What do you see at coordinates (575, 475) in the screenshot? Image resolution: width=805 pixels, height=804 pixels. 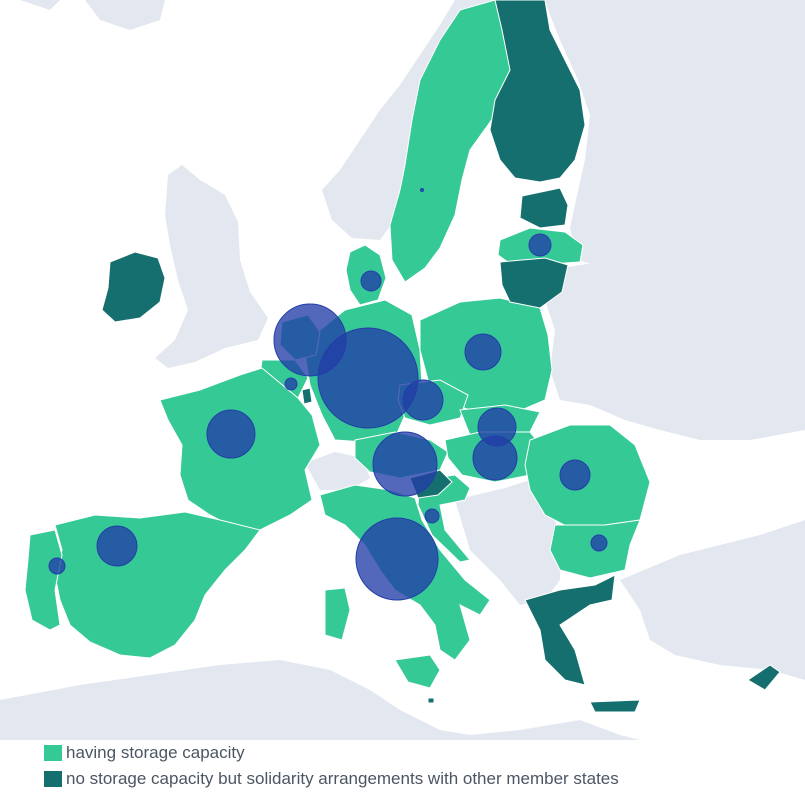 I see `bubble-romania` at bounding box center [575, 475].